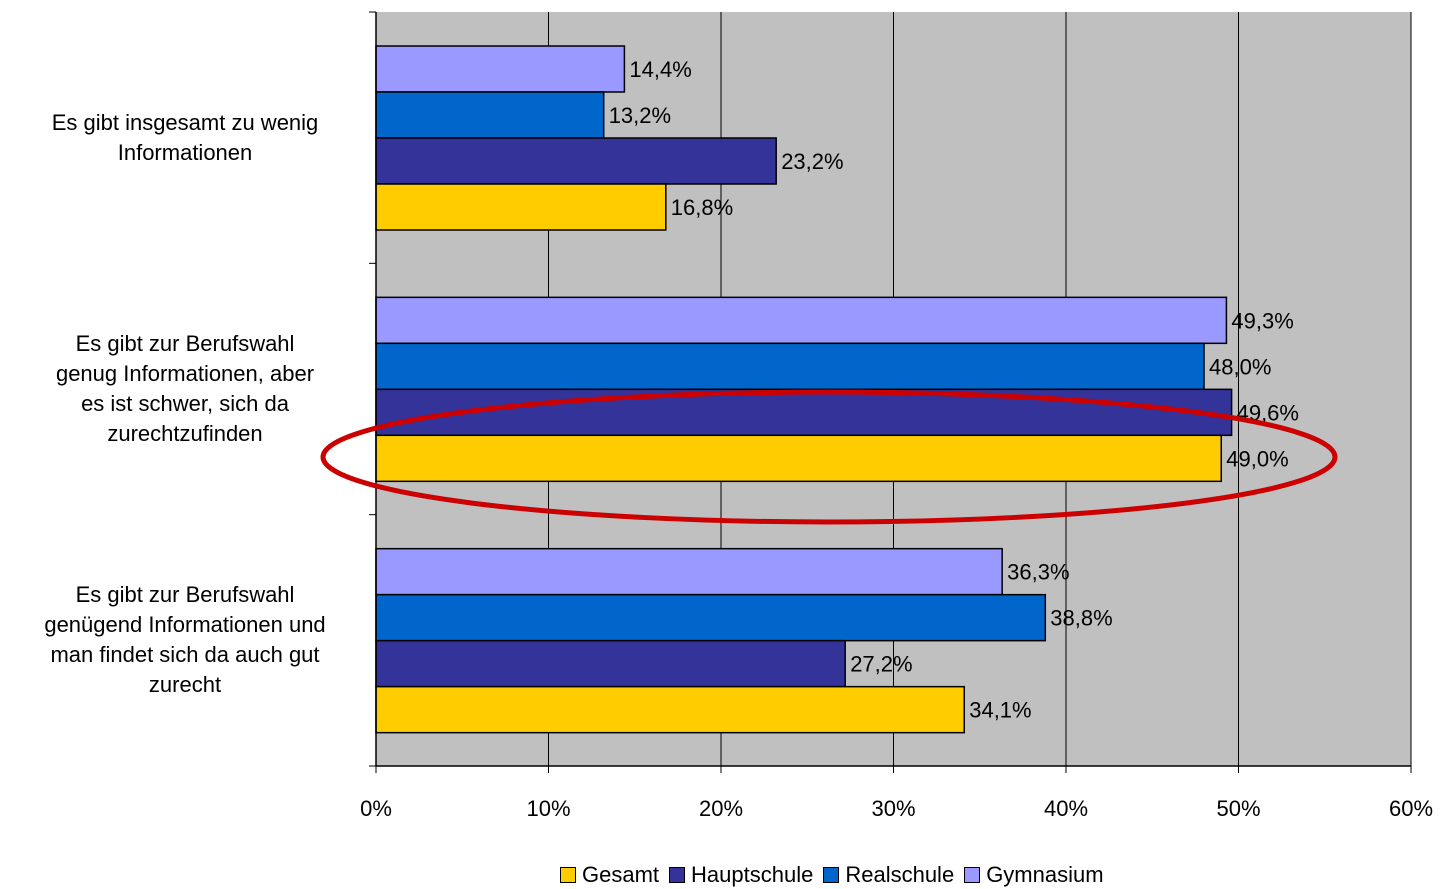 The image size is (1441, 889). What do you see at coordinates (900, 874) in the screenshot?
I see `legend-label: Realschule` at bounding box center [900, 874].